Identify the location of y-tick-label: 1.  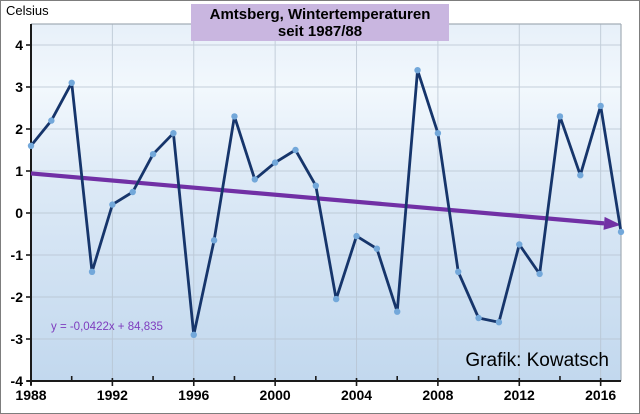
(19, 171).